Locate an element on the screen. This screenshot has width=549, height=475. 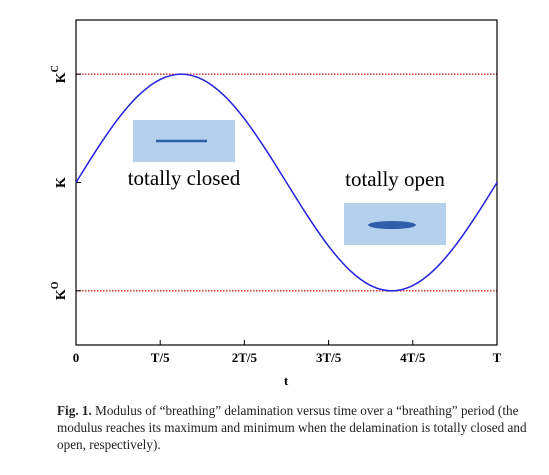
annotation: totally open is located at coordinates (395, 179).